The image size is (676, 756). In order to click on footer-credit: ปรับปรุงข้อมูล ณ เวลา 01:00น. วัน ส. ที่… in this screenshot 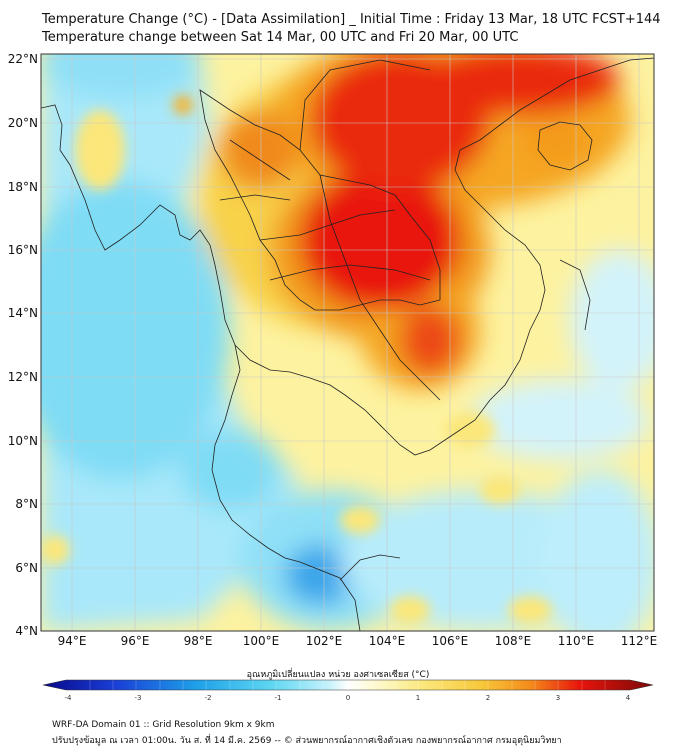, I will do `click(307, 741)`.